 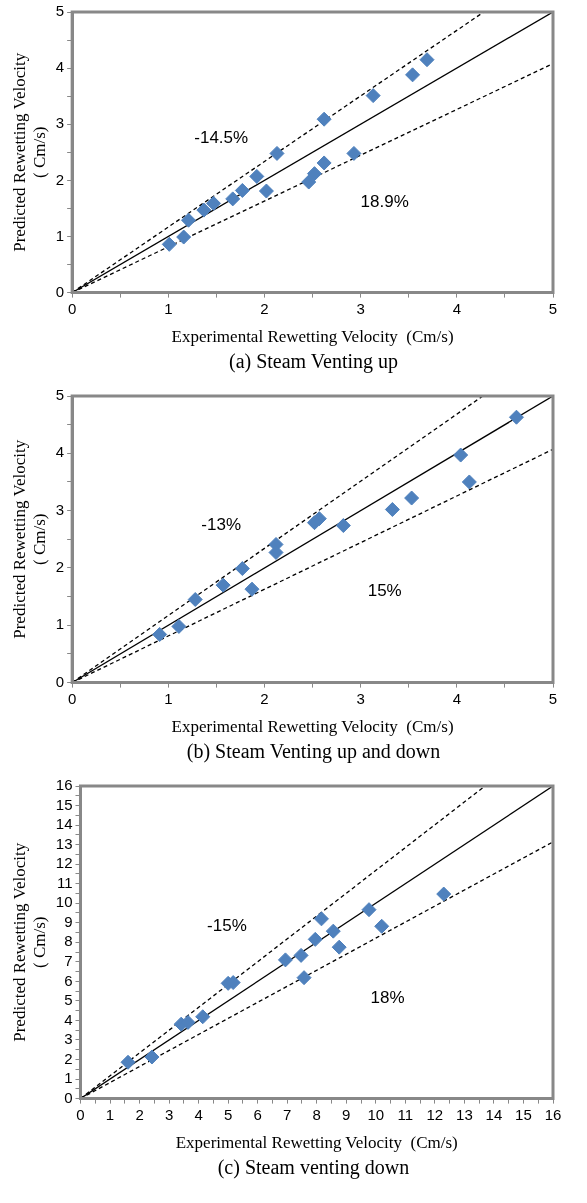 I want to click on x-tick-label: 6, so click(x=257, y=1114).